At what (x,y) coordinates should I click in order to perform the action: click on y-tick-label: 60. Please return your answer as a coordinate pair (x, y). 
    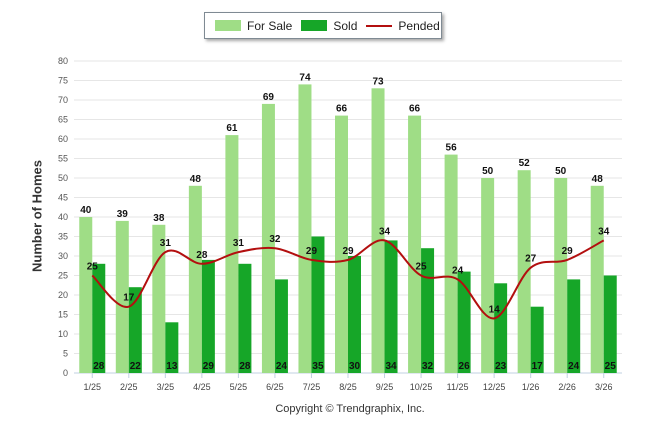
    Looking at the image, I should click on (63, 139).